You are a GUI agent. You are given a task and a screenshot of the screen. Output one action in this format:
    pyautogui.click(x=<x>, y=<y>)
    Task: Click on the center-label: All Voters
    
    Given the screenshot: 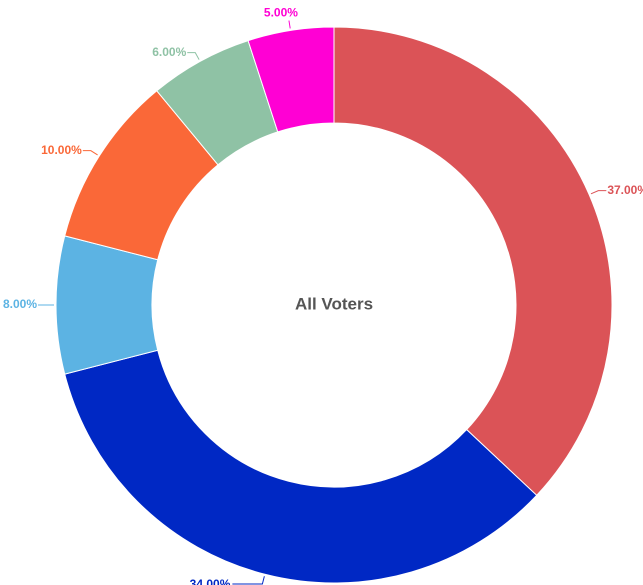 What is the action you would take?
    pyautogui.click(x=334, y=303)
    